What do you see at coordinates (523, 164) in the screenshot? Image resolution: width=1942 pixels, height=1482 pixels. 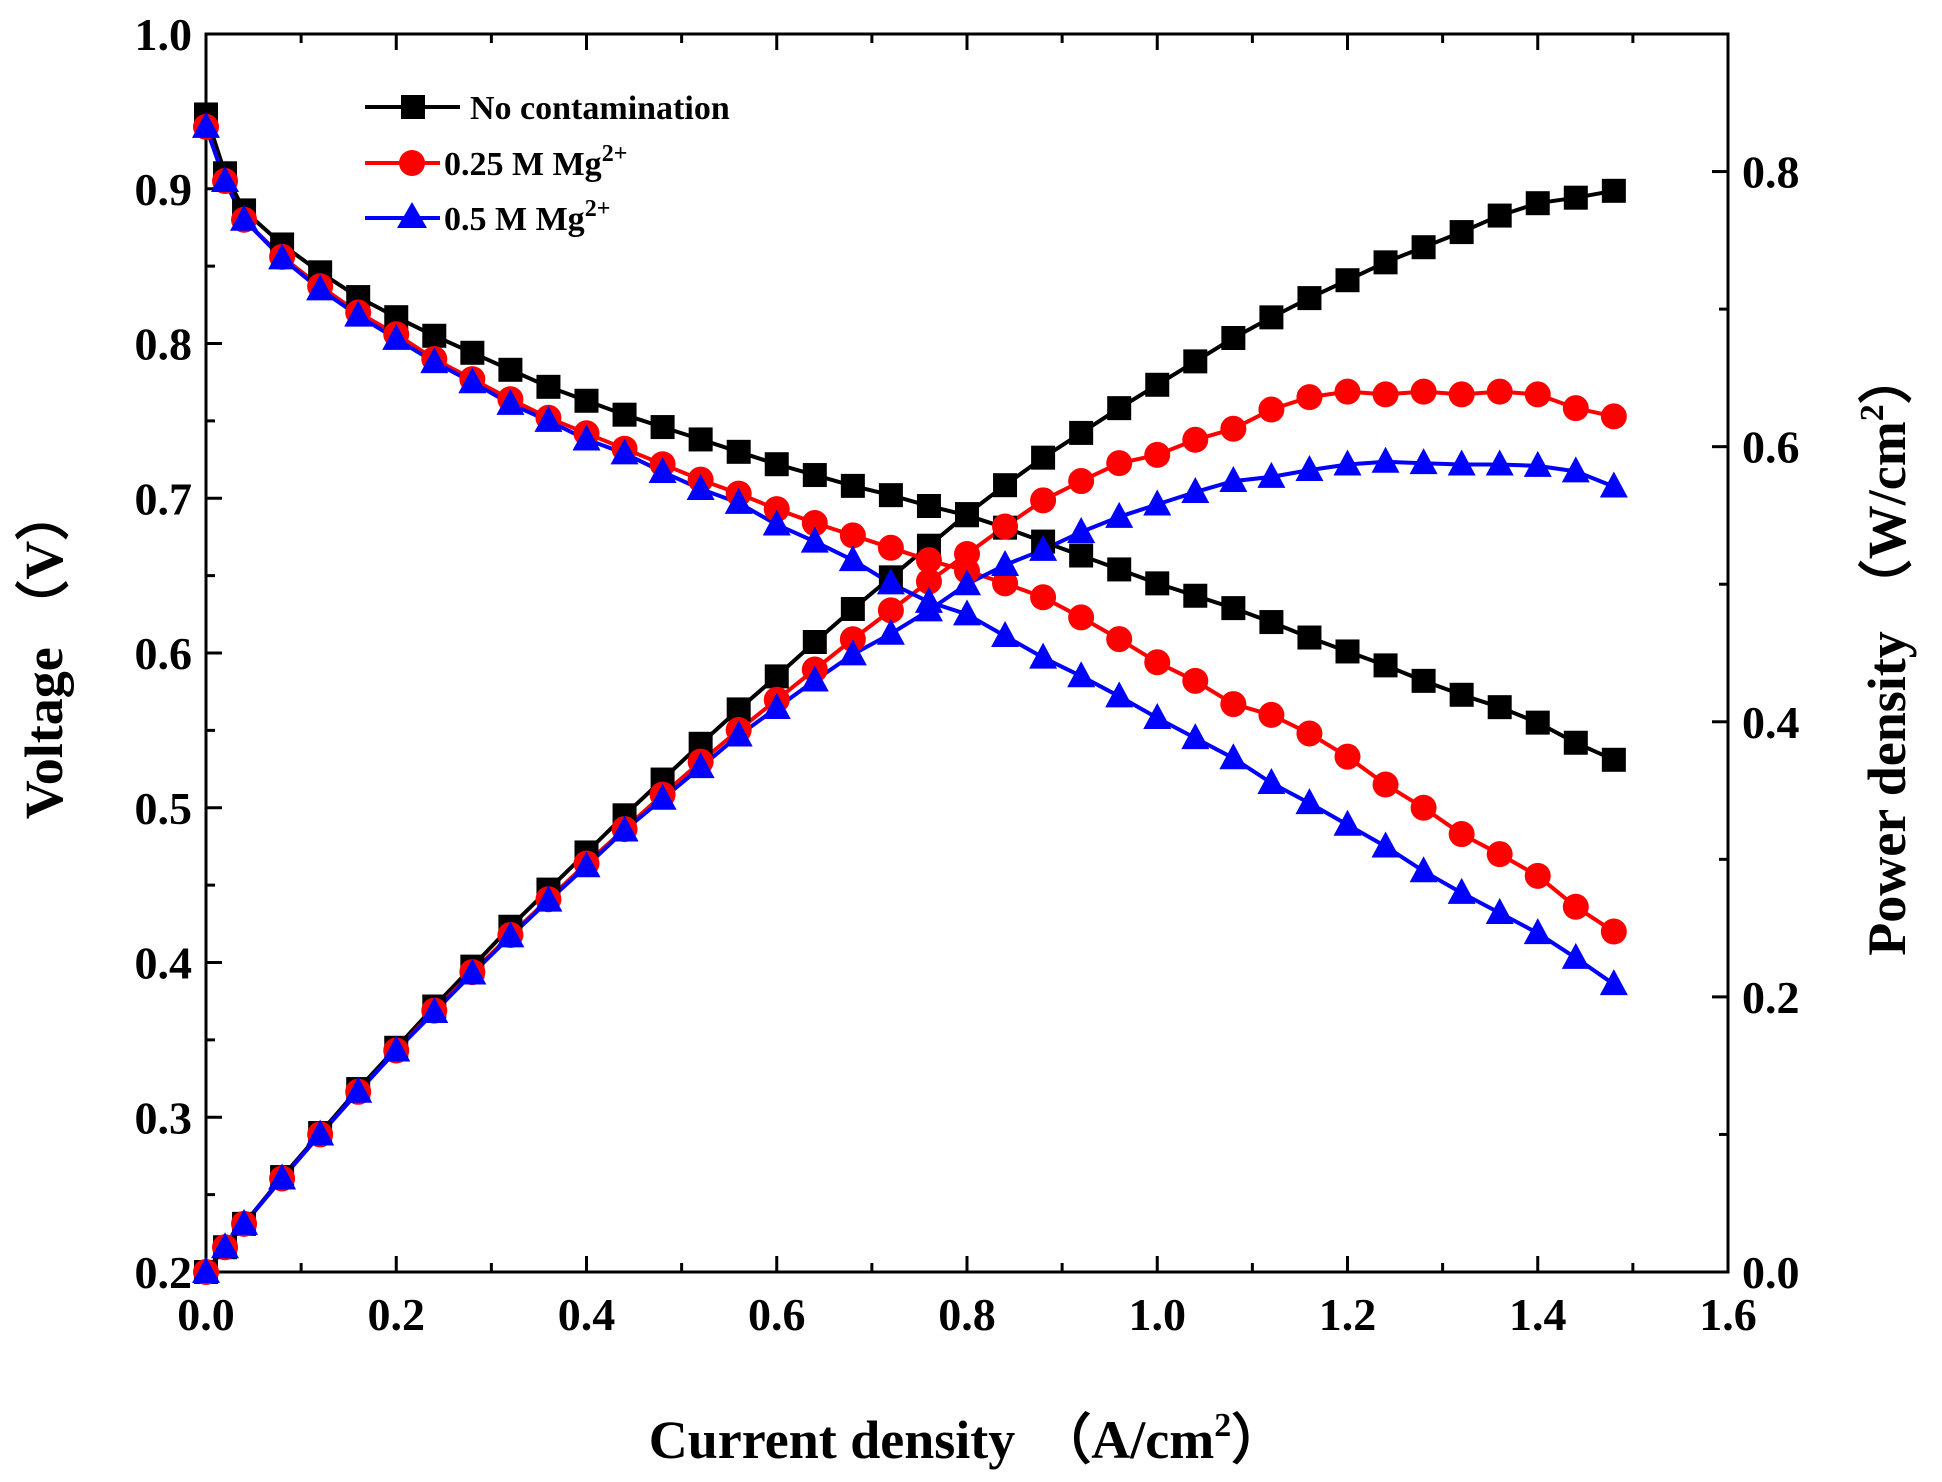 I see `legend-label-025-mg-text: 0.25 M Mg` at bounding box center [523, 164].